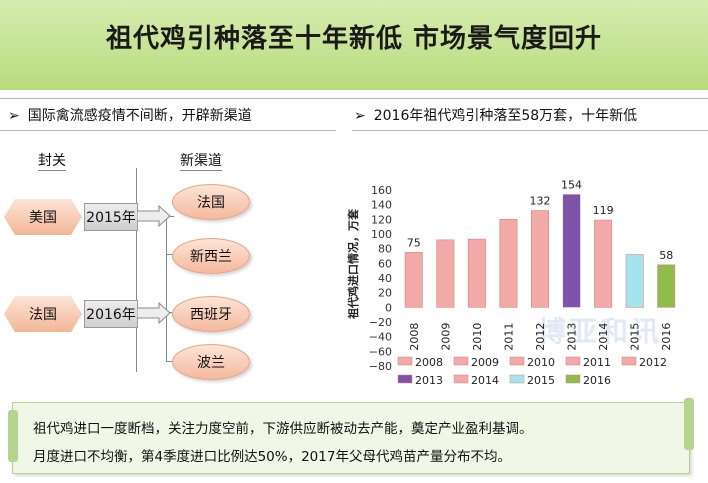  I want to click on new-country-4: 波兰, so click(211, 362).